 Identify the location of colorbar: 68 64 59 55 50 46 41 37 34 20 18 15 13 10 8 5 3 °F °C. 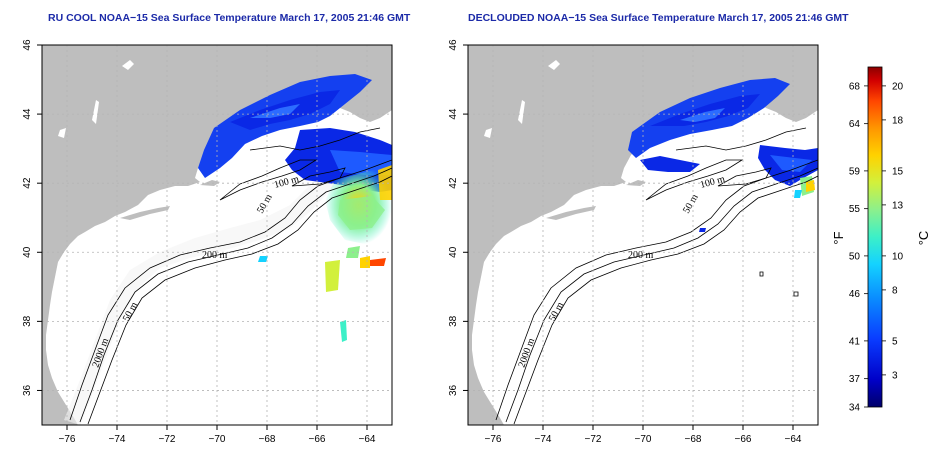
(881, 240).